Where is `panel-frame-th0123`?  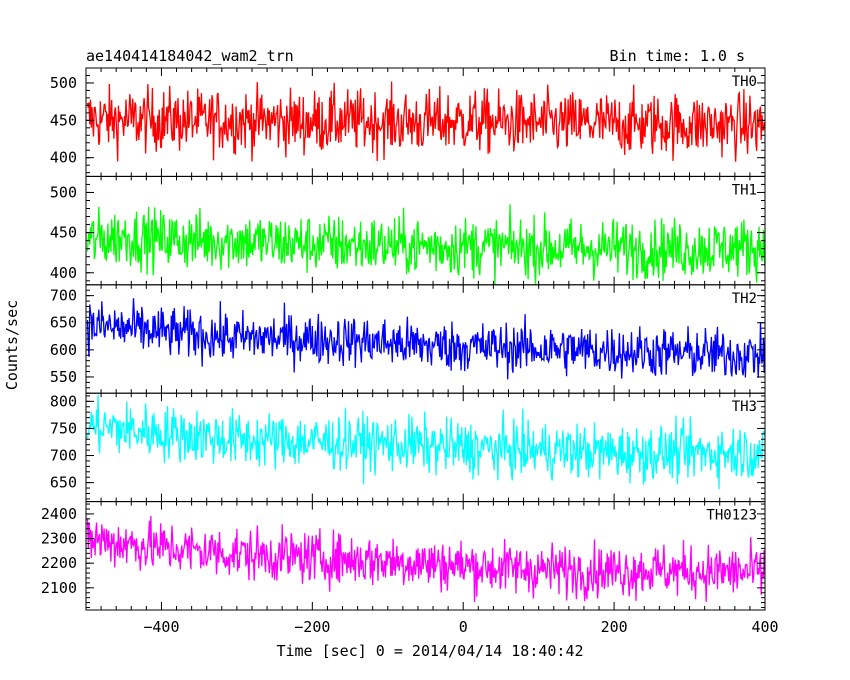 panel-frame-th0123 is located at coordinates (425, 556).